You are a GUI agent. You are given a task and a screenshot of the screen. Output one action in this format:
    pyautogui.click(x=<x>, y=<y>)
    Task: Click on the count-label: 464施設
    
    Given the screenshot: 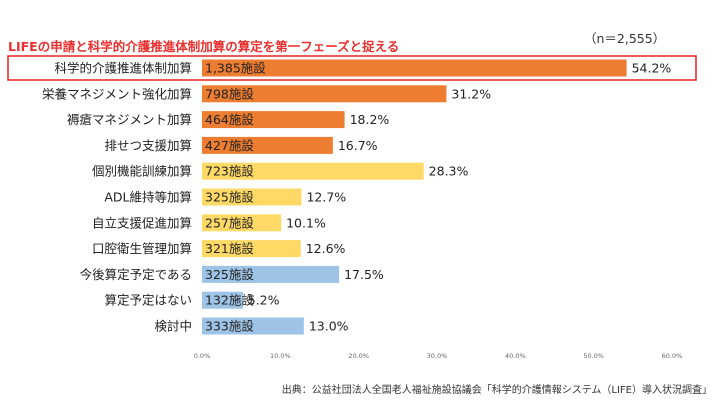 What is the action you would take?
    pyautogui.click(x=229, y=119)
    